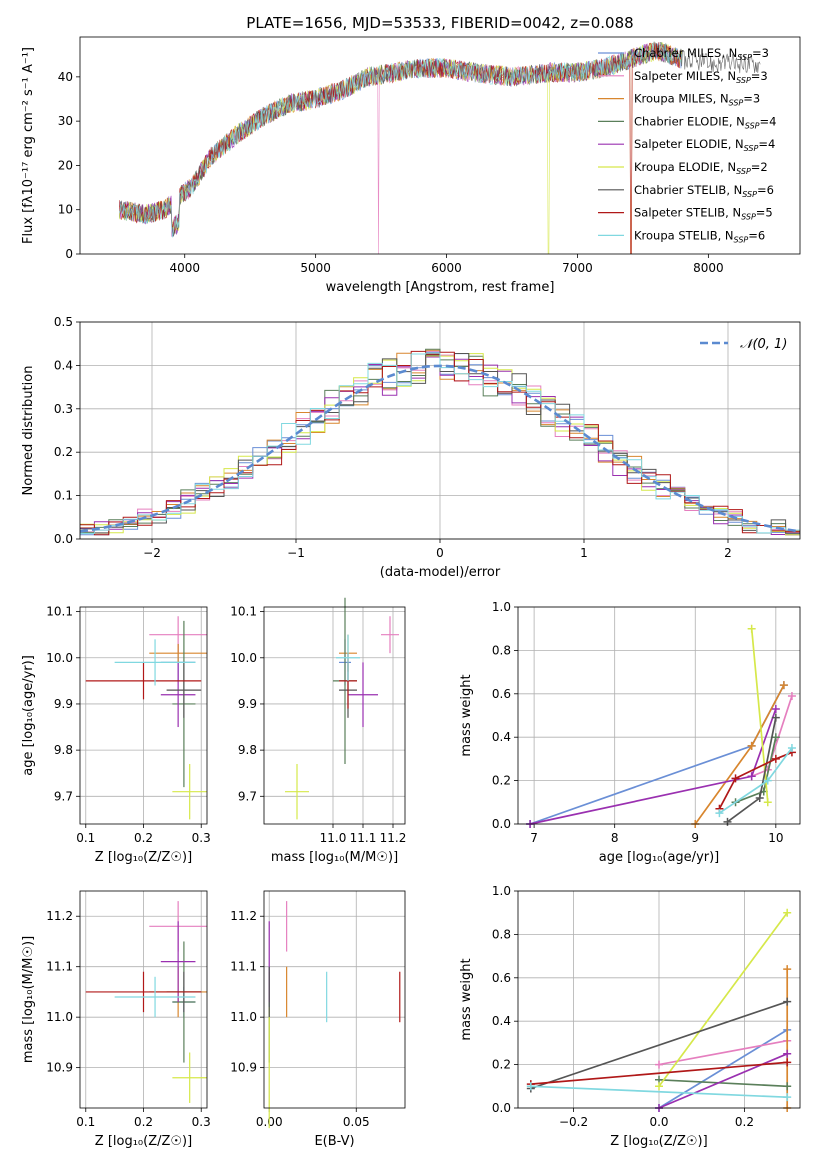 The image size is (819, 1170). I want to click on weight-series-salpeter-elodie, so click(653, 766).